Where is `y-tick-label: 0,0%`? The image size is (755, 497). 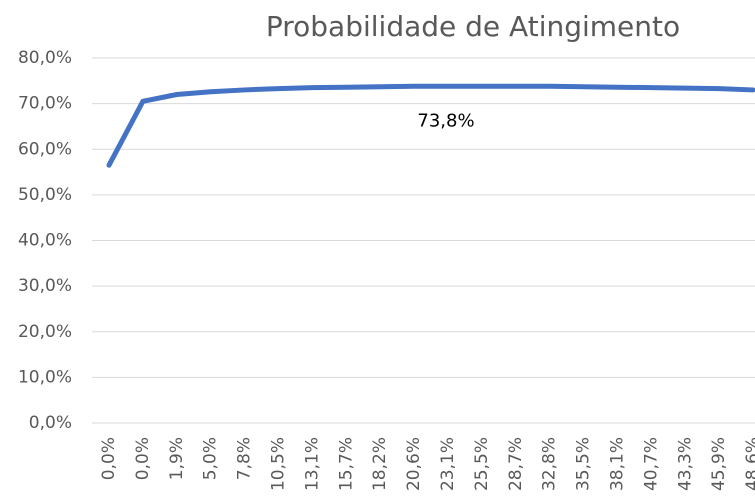 y-tick-label: 0,0% is located at coordinates (50, 423).